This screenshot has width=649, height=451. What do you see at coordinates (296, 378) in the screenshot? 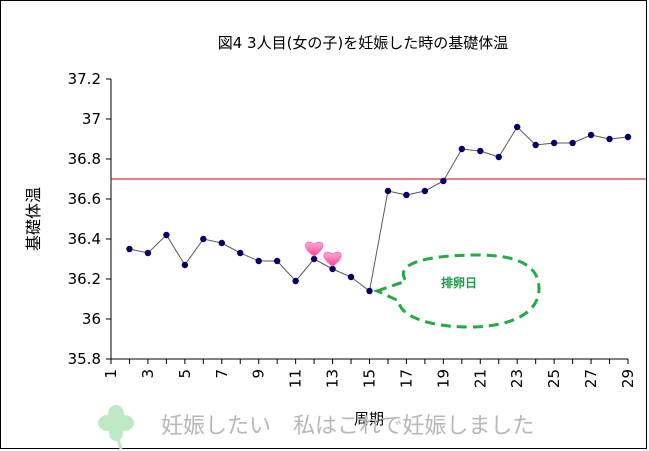
I see `x-tick-label: 11` at bounding box center [296, 378].